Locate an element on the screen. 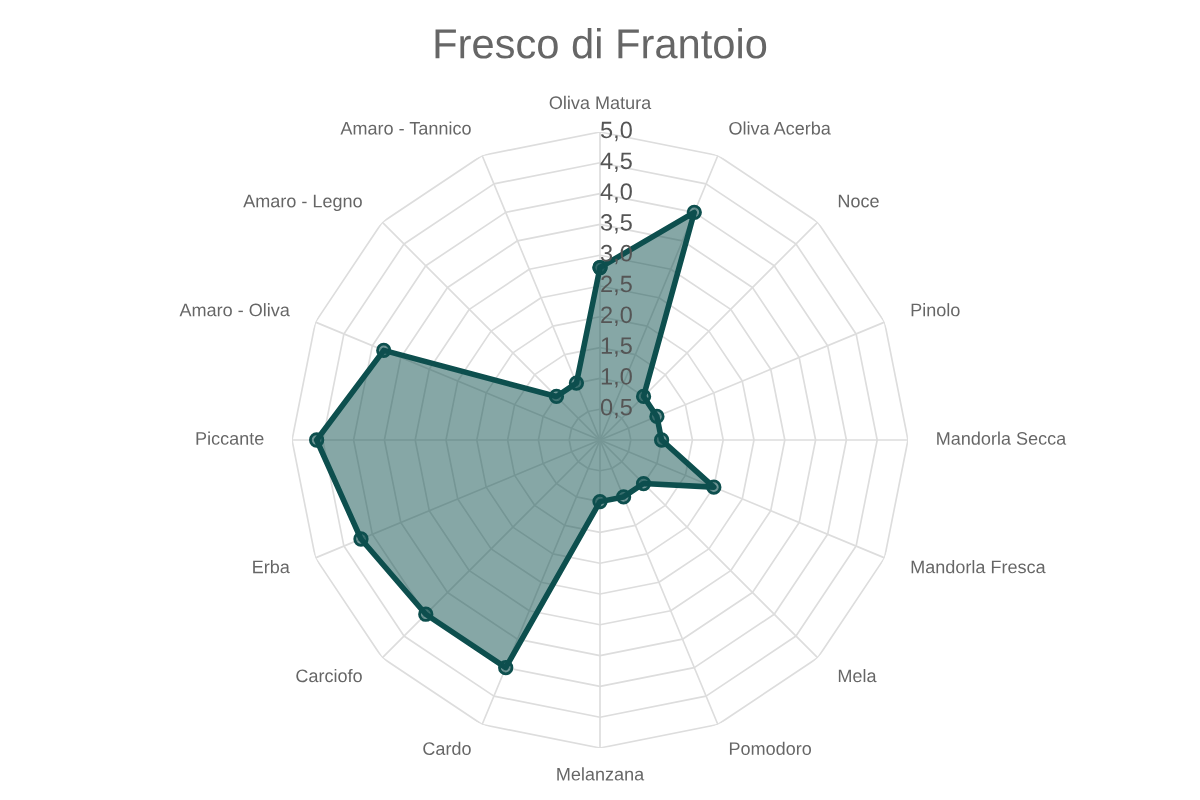 The height and width of the screenshot is (800, 1200). spoke-label: Pinolo is located at coordinates (935, 310).